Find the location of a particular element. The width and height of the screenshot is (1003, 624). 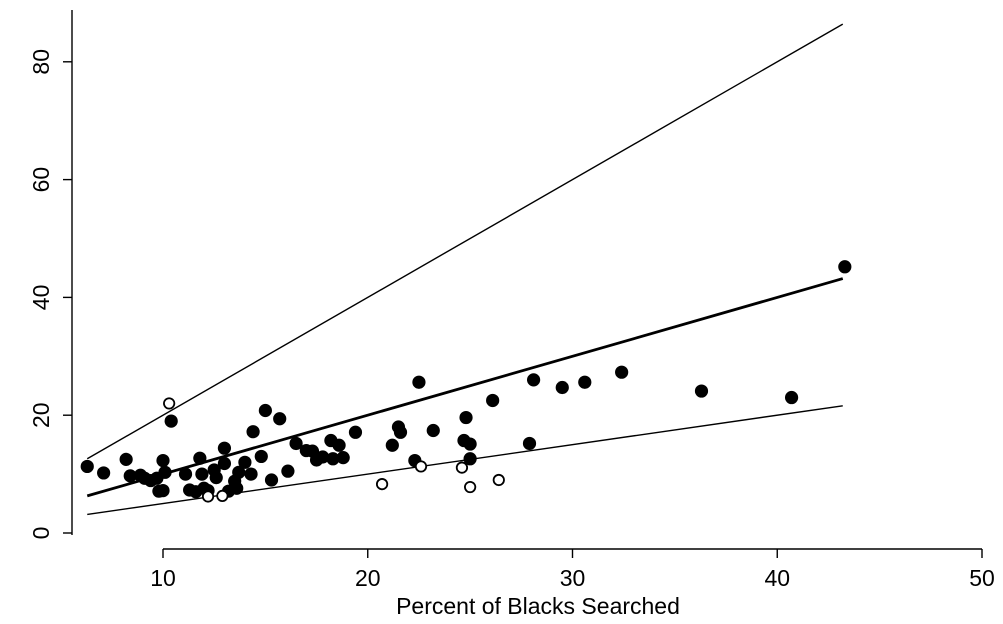

x-axis-title: Percent of Blacks Searched is located at coordinates (538, 606).